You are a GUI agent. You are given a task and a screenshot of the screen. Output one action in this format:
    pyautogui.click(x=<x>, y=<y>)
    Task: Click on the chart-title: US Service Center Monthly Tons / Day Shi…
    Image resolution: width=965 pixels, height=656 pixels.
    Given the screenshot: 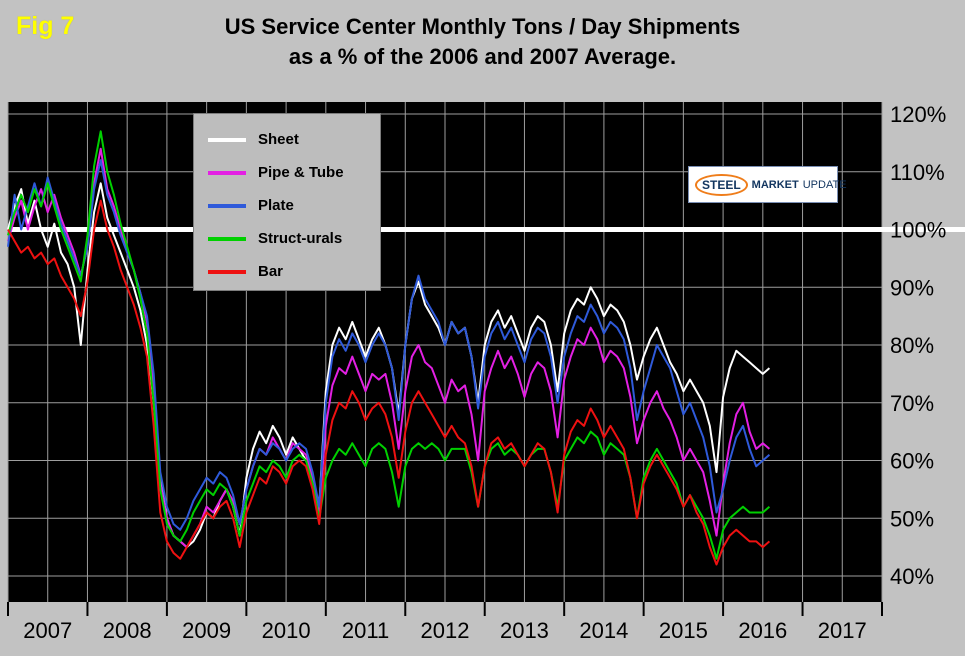 What is the action you would take?
    pyautogui.click(x=482, y=41)
    